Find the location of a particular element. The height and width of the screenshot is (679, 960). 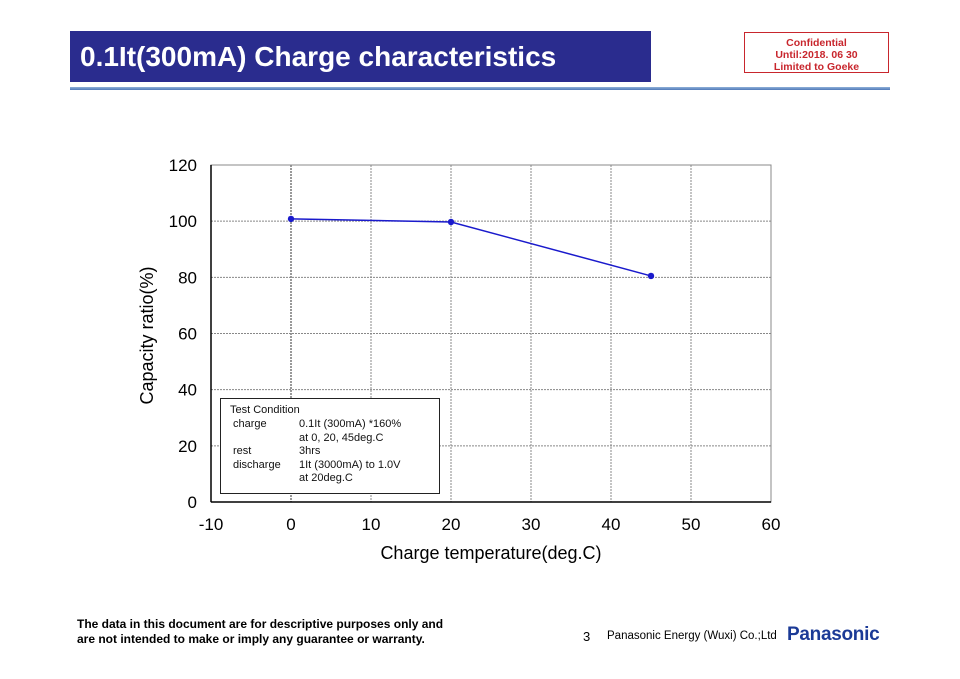

x-tick-label: 30 is located at coordinates (531, 524).